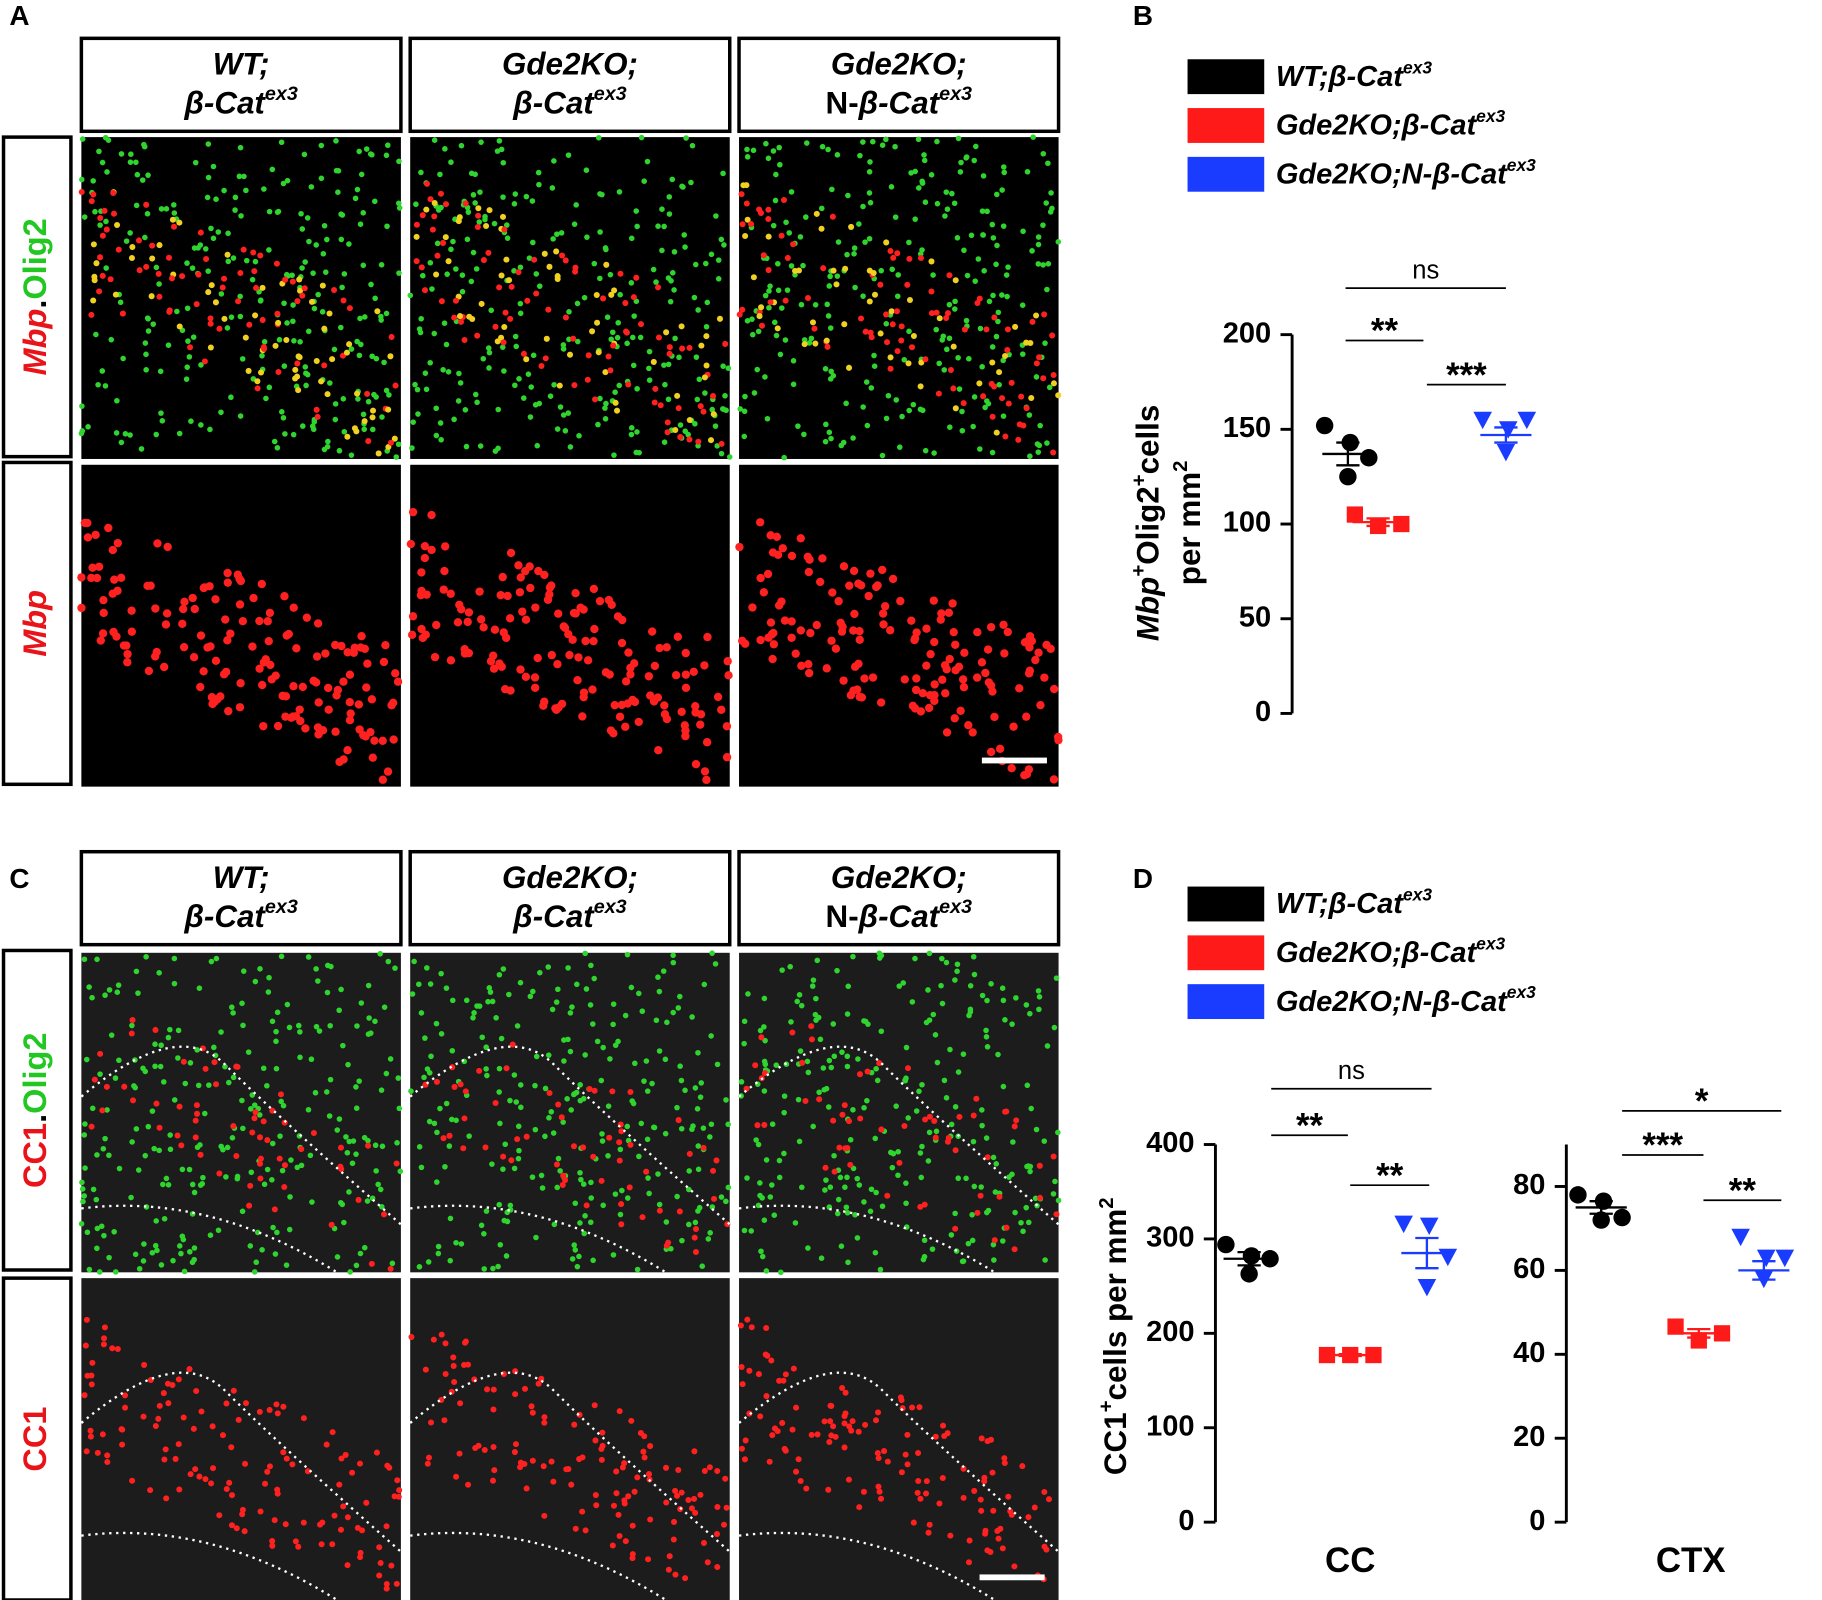  What do you see at coordinates (899, 1462) in the screenshot?
I see `region-outline` at bounding box center [899, 1462].